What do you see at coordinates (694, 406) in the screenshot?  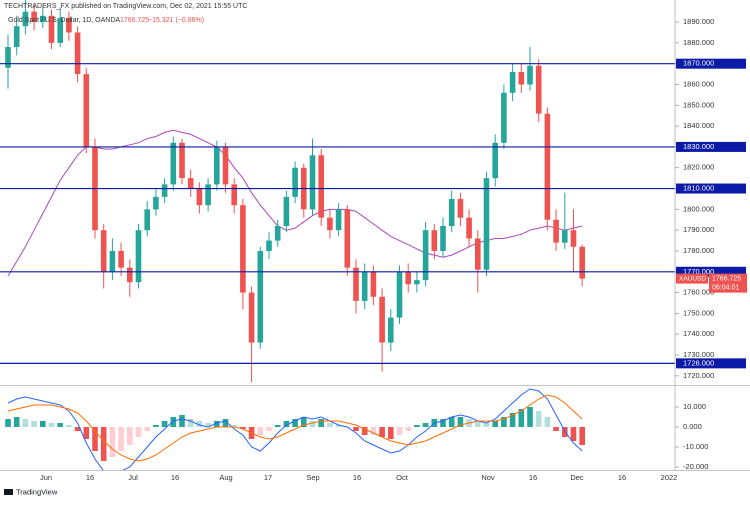 I see `y-tick-label: 10.000` at bounding box center [694, 406].